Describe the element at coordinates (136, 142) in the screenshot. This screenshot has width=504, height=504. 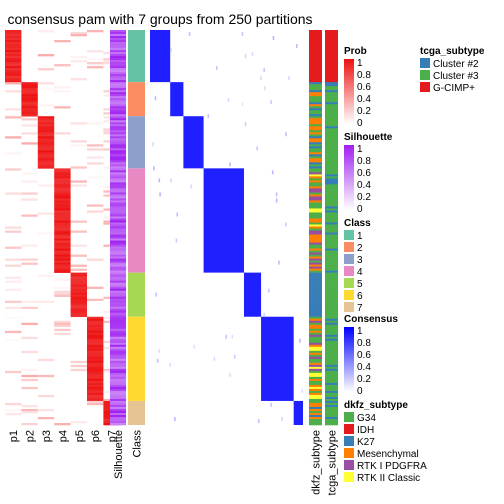
I see `class-block` at that location.